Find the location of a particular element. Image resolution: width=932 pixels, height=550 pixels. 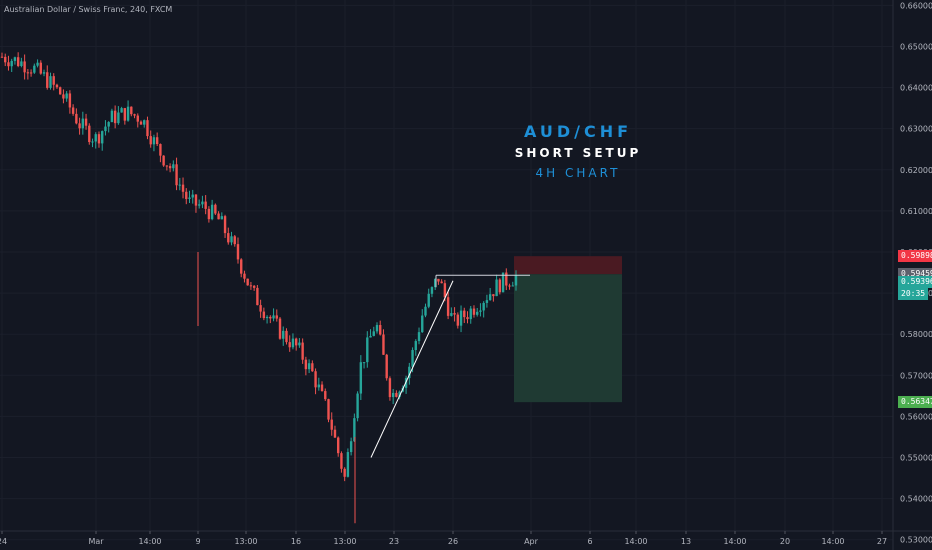

price-tick-label: 0.65000 is located at coordinates (916, 46).